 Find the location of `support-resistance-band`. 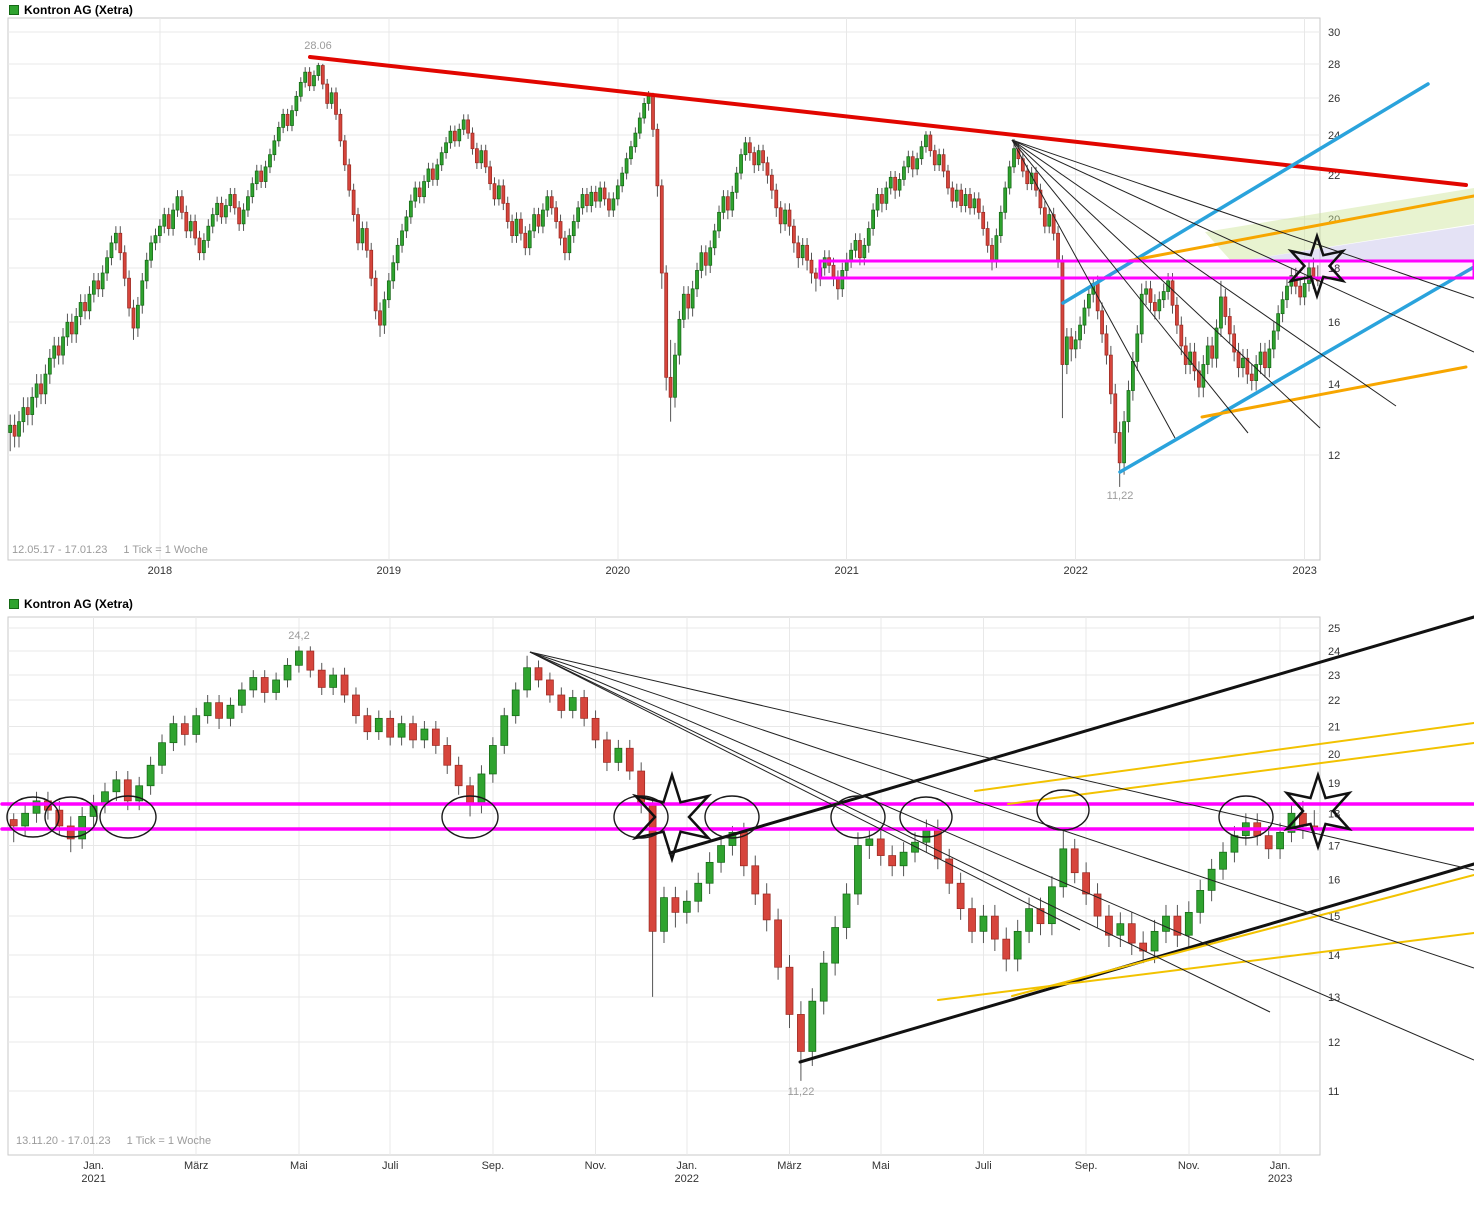

support-resistance-band is located at coordinates (1146, 269).